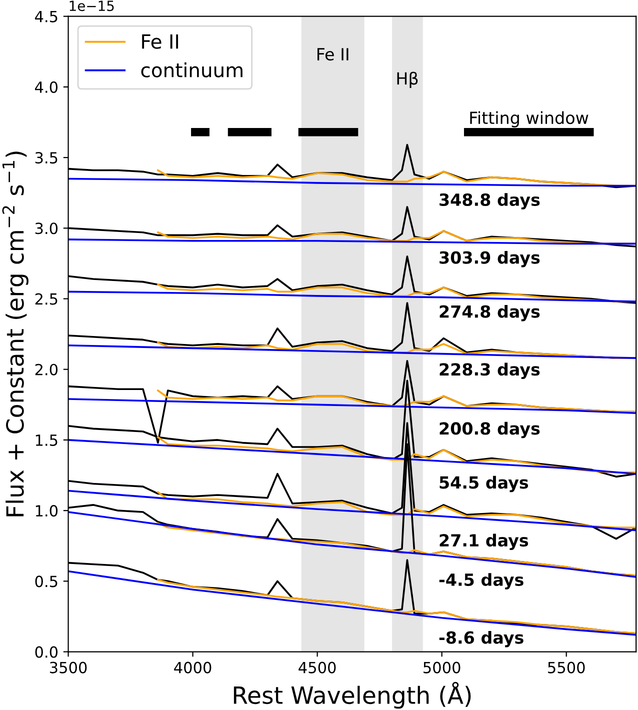 Image resolution: width=638 pixels, height=710 pixels. I want to click on annotation: Fitting window, so click(529, 119).